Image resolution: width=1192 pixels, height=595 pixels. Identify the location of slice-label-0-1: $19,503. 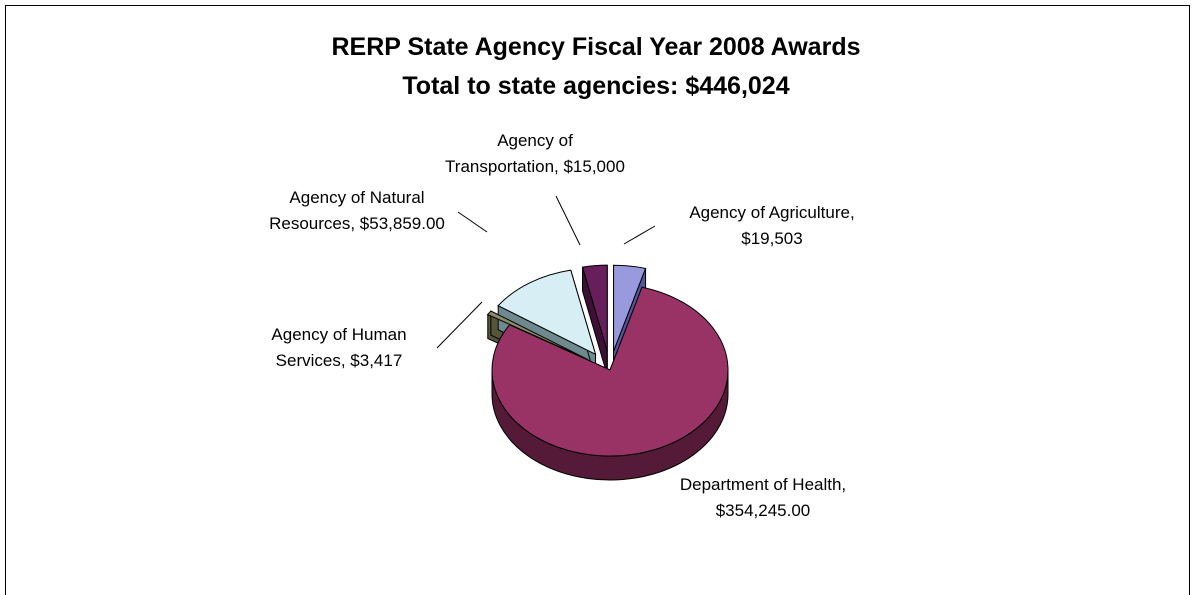
(771, 238).